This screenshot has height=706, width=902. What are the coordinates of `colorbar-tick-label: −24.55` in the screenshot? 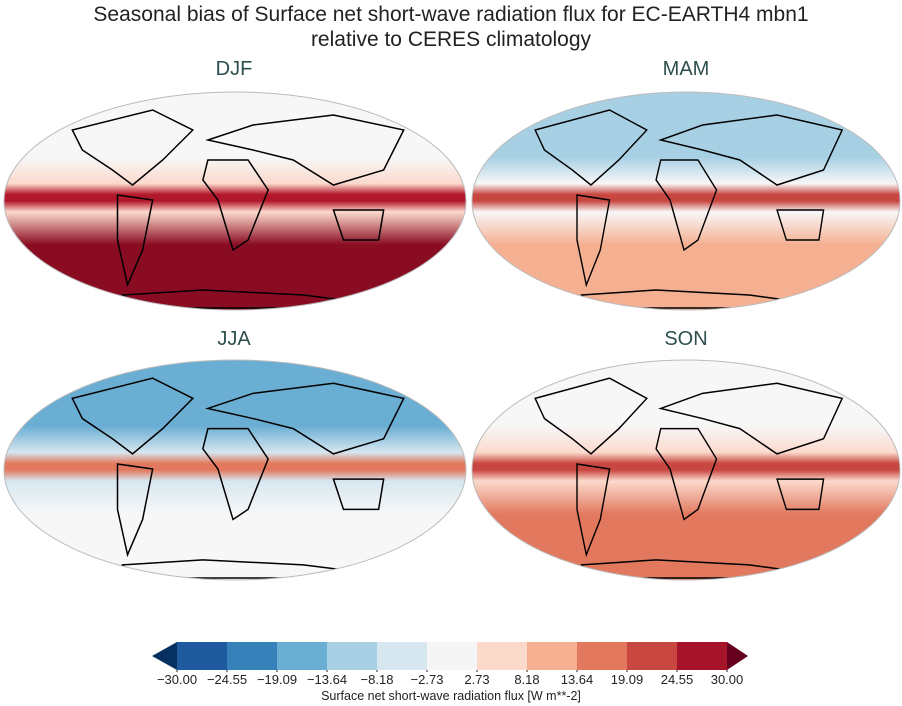 It's located at (227, 679).